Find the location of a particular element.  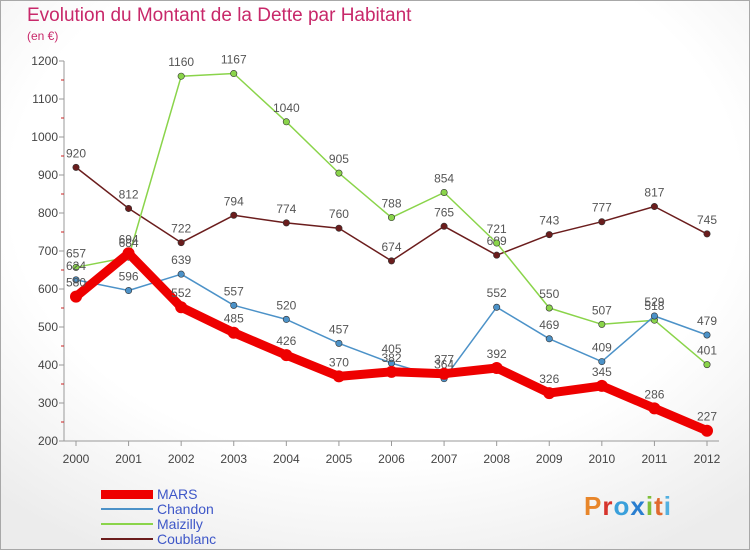

data-label-chandon: 364 is located at coordinates (444, 365).